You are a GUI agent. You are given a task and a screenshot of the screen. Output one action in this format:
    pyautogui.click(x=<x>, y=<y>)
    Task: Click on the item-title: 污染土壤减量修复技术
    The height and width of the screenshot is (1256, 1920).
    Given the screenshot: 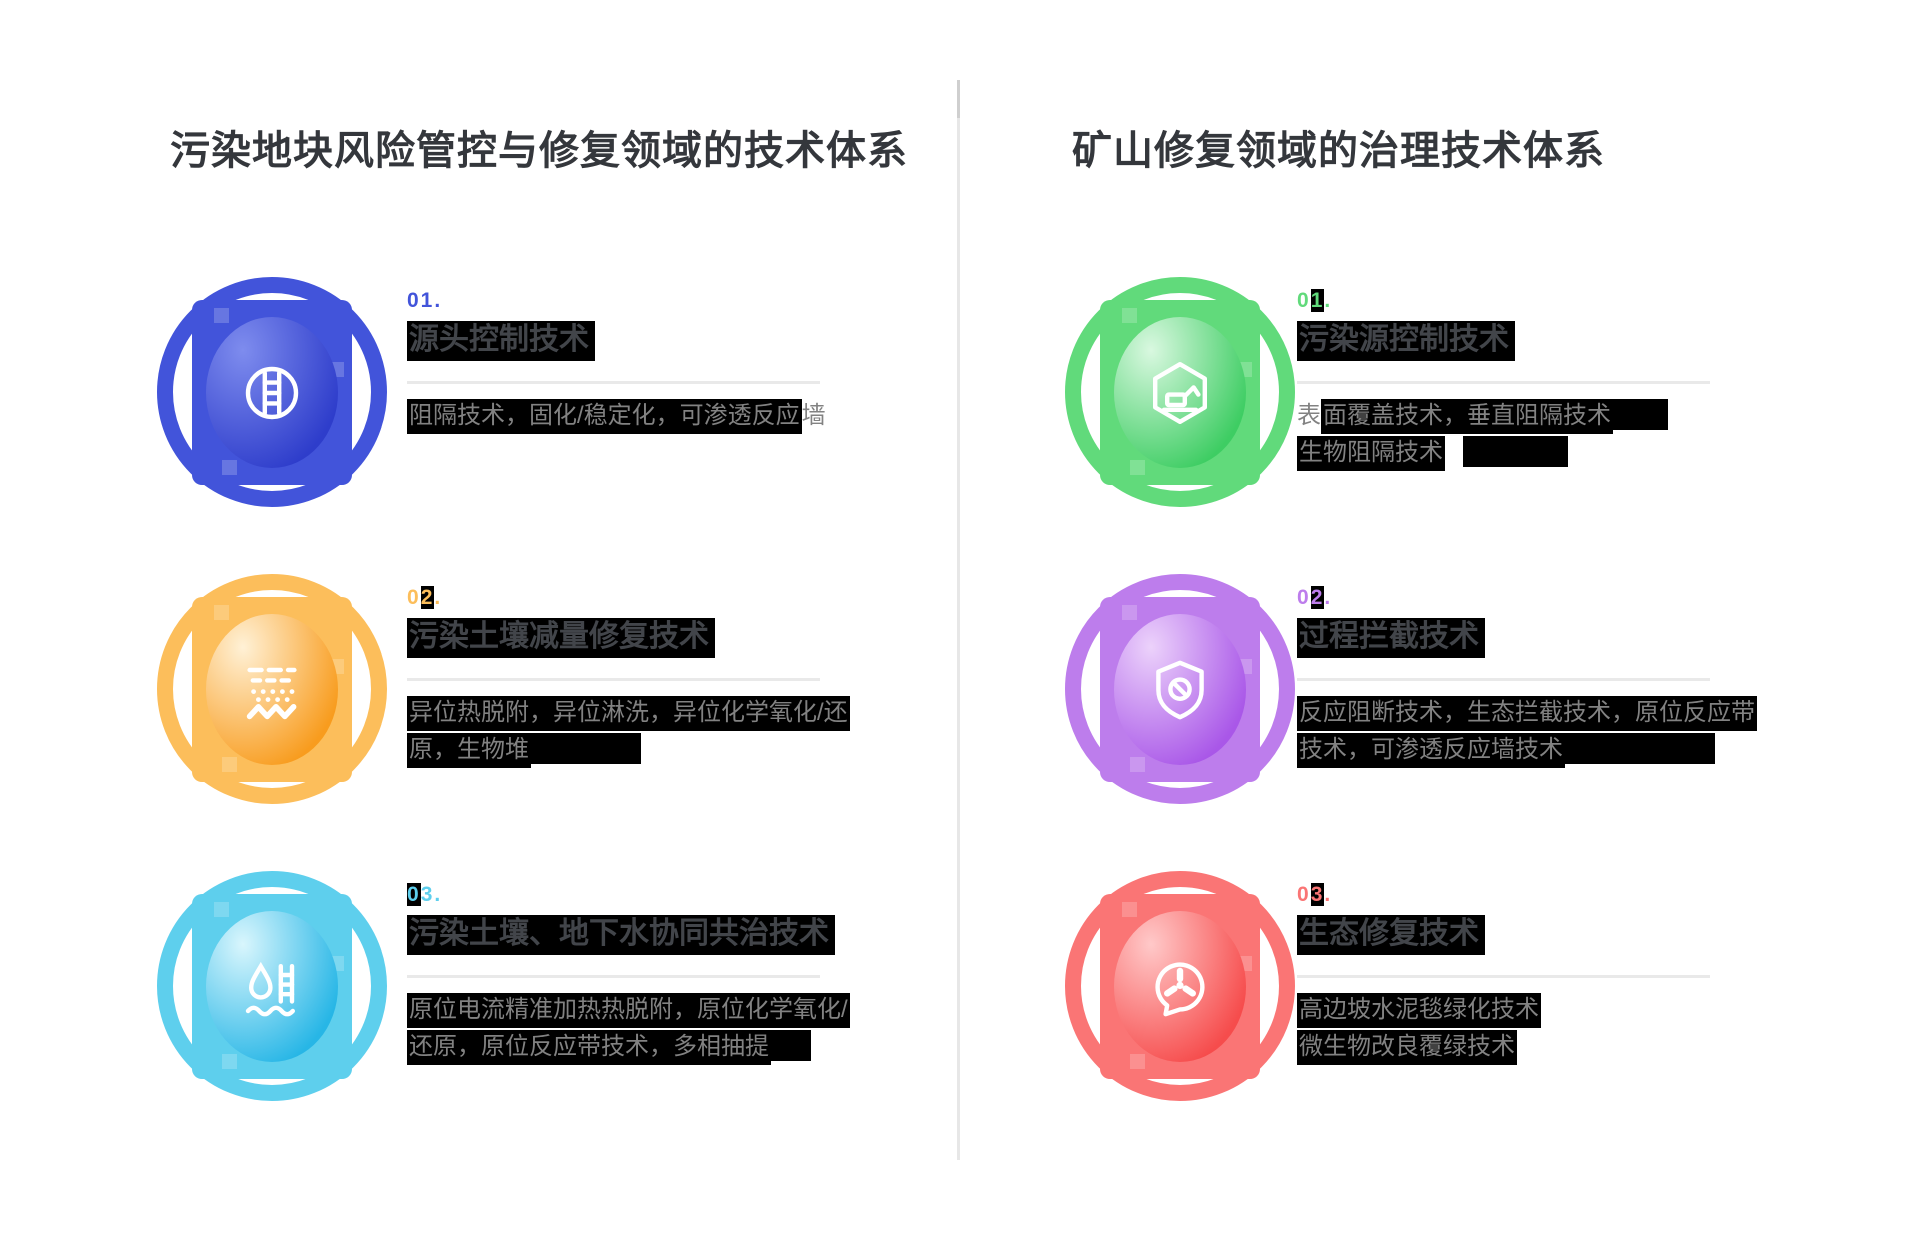 What is the action you would take?
    pyautogui.click(x=687, y=637)
    